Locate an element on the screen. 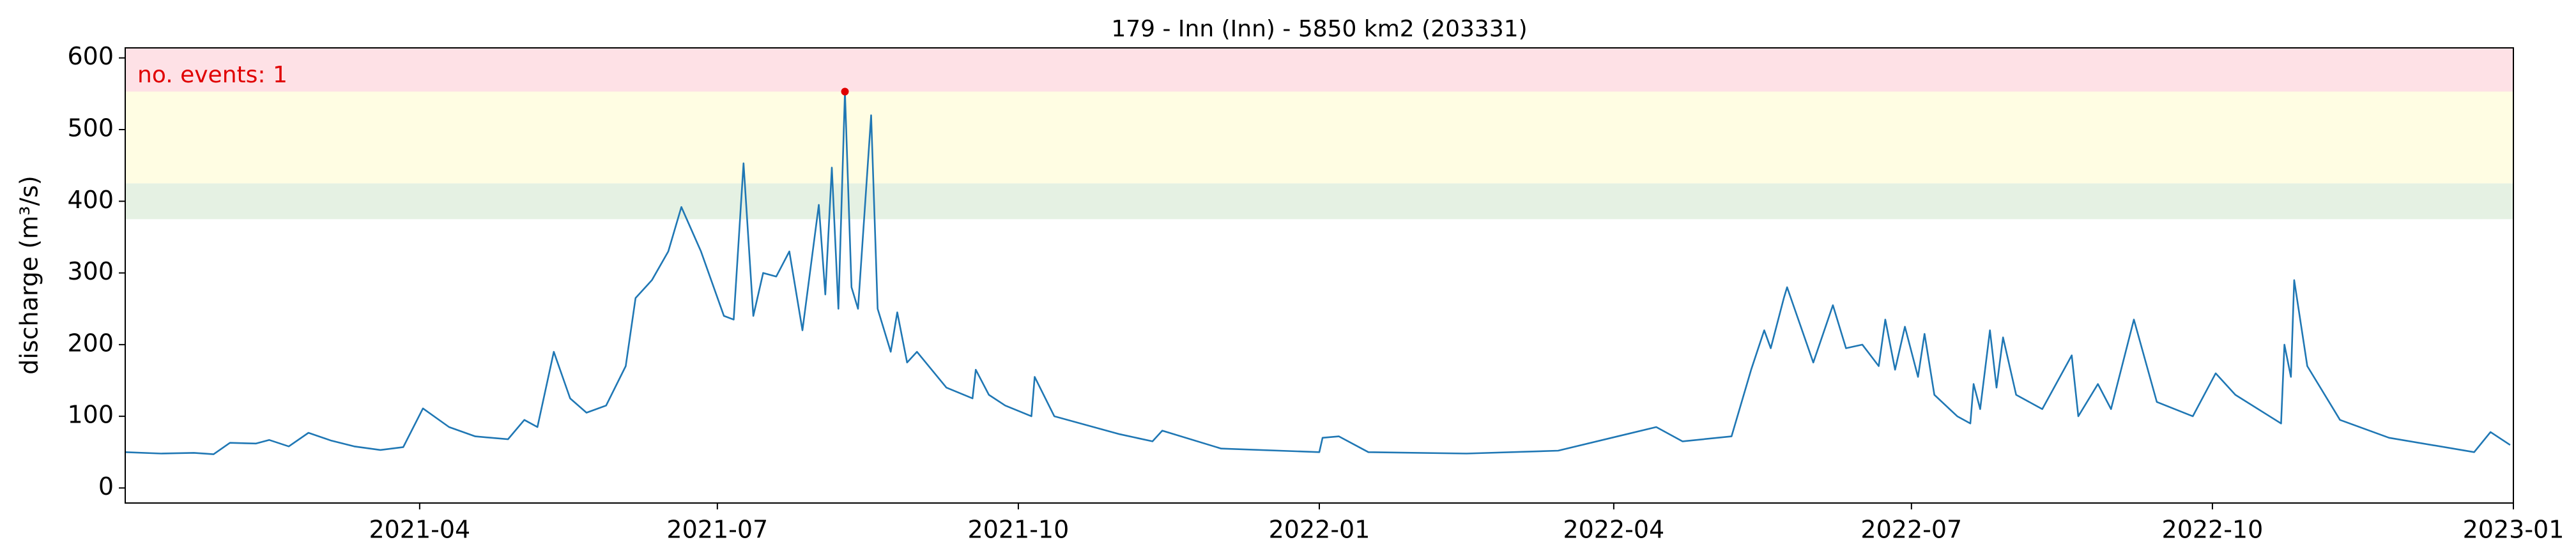 Image resolution: width=2576 pixels, height=556 pixels. x-tick-label: 2021-10 is located at coordinates (1019, 530).